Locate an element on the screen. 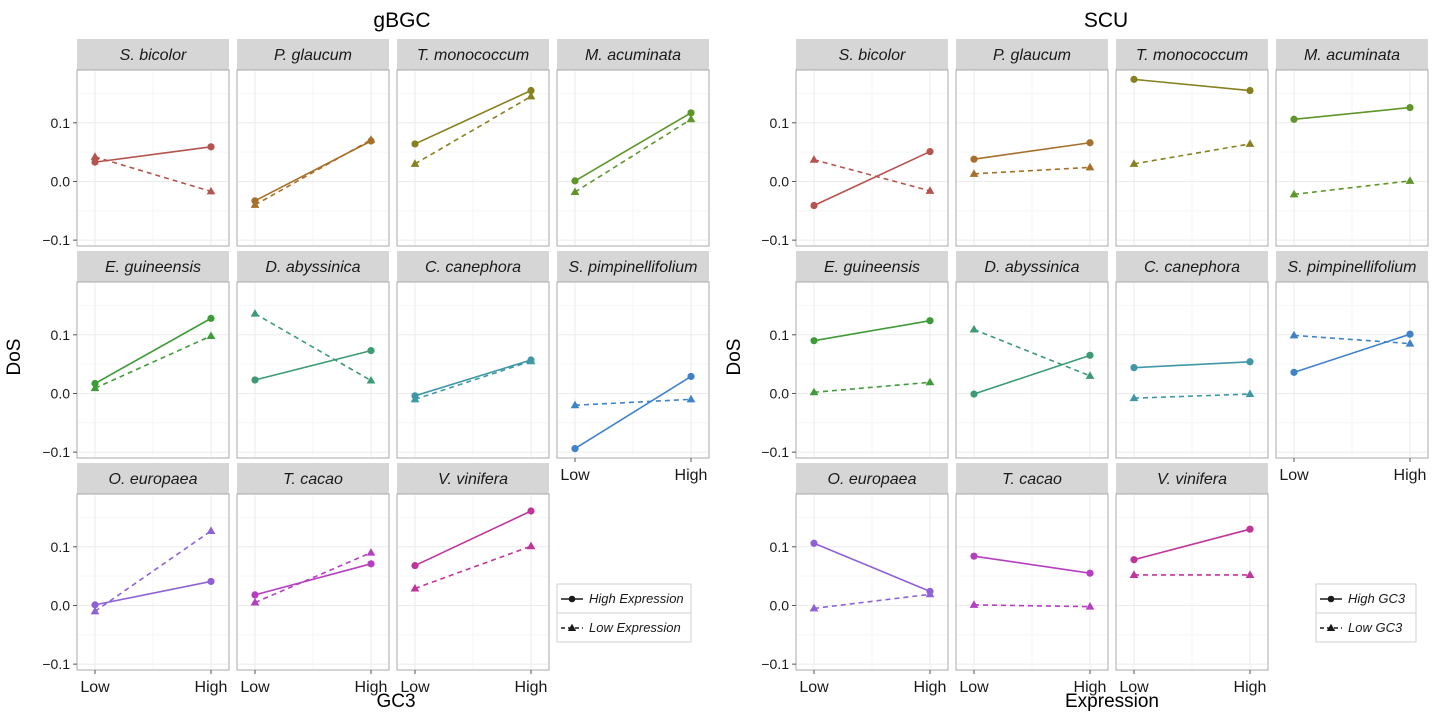 This screenshot has height=713, width=1434. facet-panel: T. monococcum is located at coordinates (473, 143).